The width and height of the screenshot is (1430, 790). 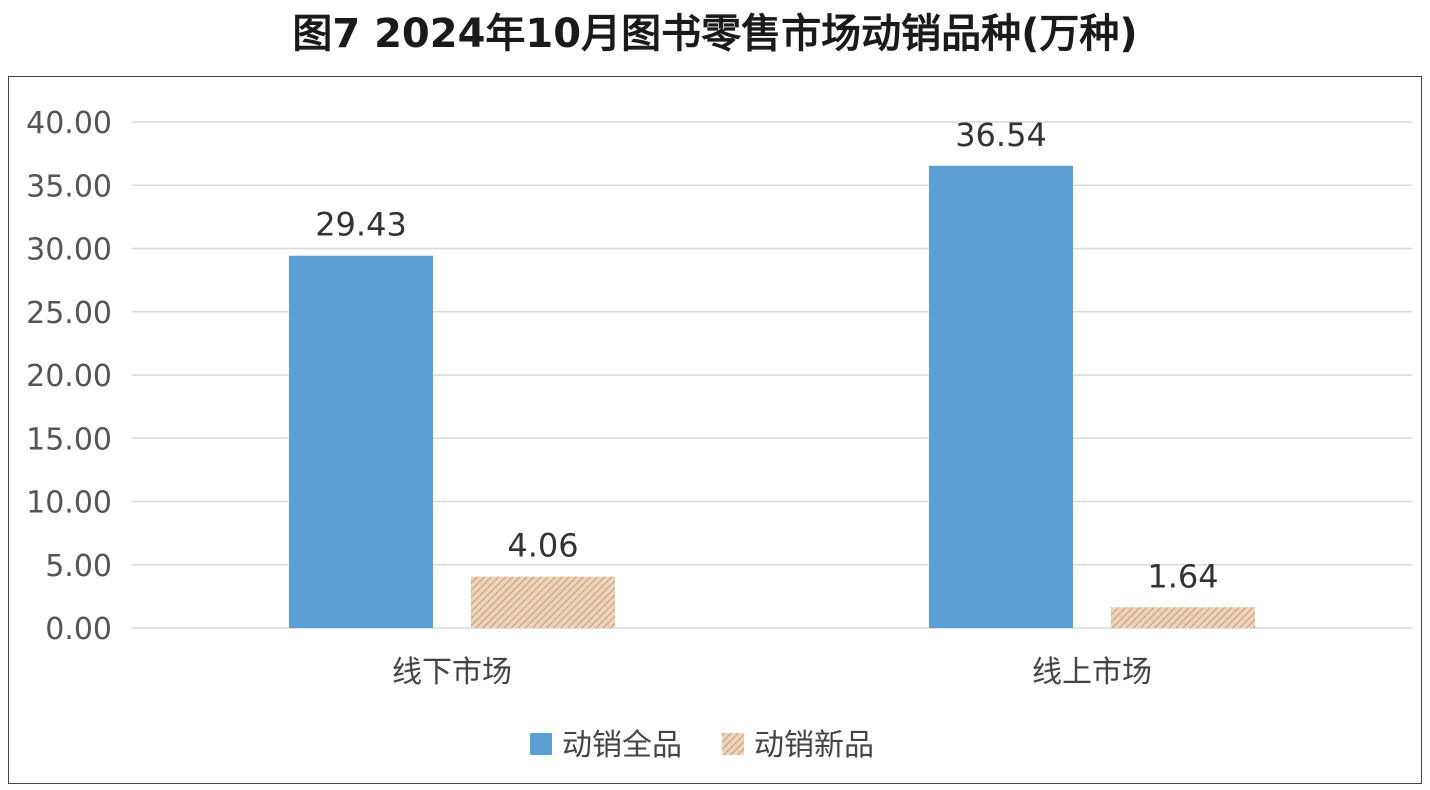 What do you see at coordinates (69, 376) in the screenshot?
I see `y-tick-label: 20.00` at bounding box center [69, 376].